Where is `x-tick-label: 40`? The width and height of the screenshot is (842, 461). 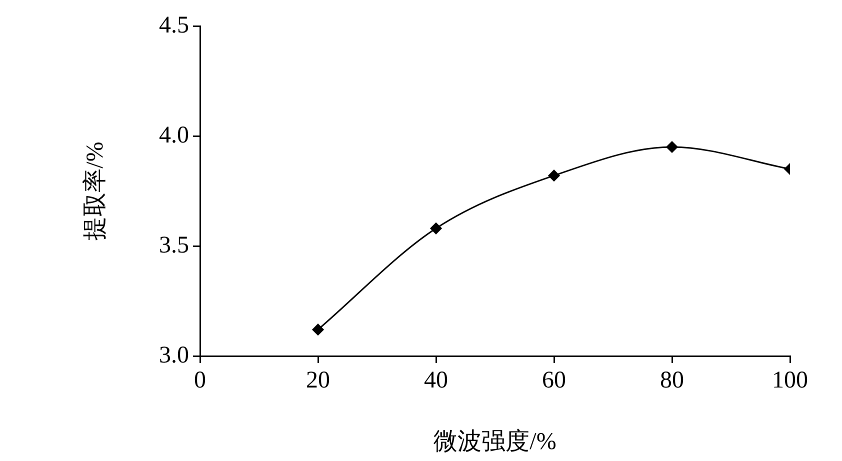 x-tick-label: 40 is located at coordinates (436, 381).